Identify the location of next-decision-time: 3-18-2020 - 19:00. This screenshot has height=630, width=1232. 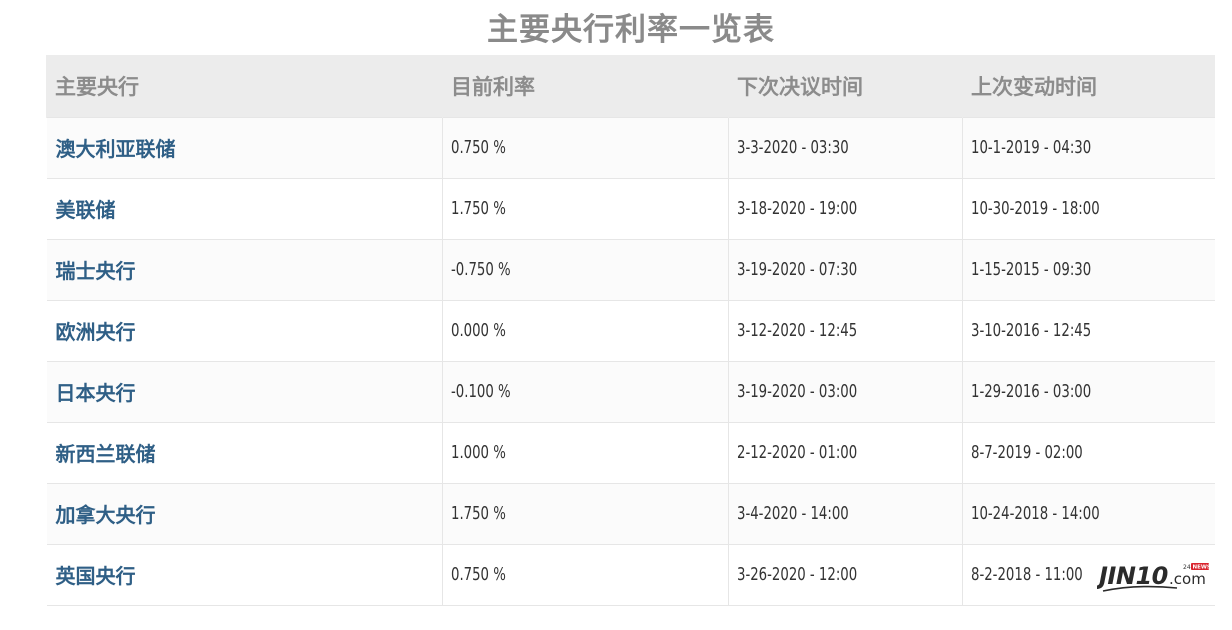
(845, 208).